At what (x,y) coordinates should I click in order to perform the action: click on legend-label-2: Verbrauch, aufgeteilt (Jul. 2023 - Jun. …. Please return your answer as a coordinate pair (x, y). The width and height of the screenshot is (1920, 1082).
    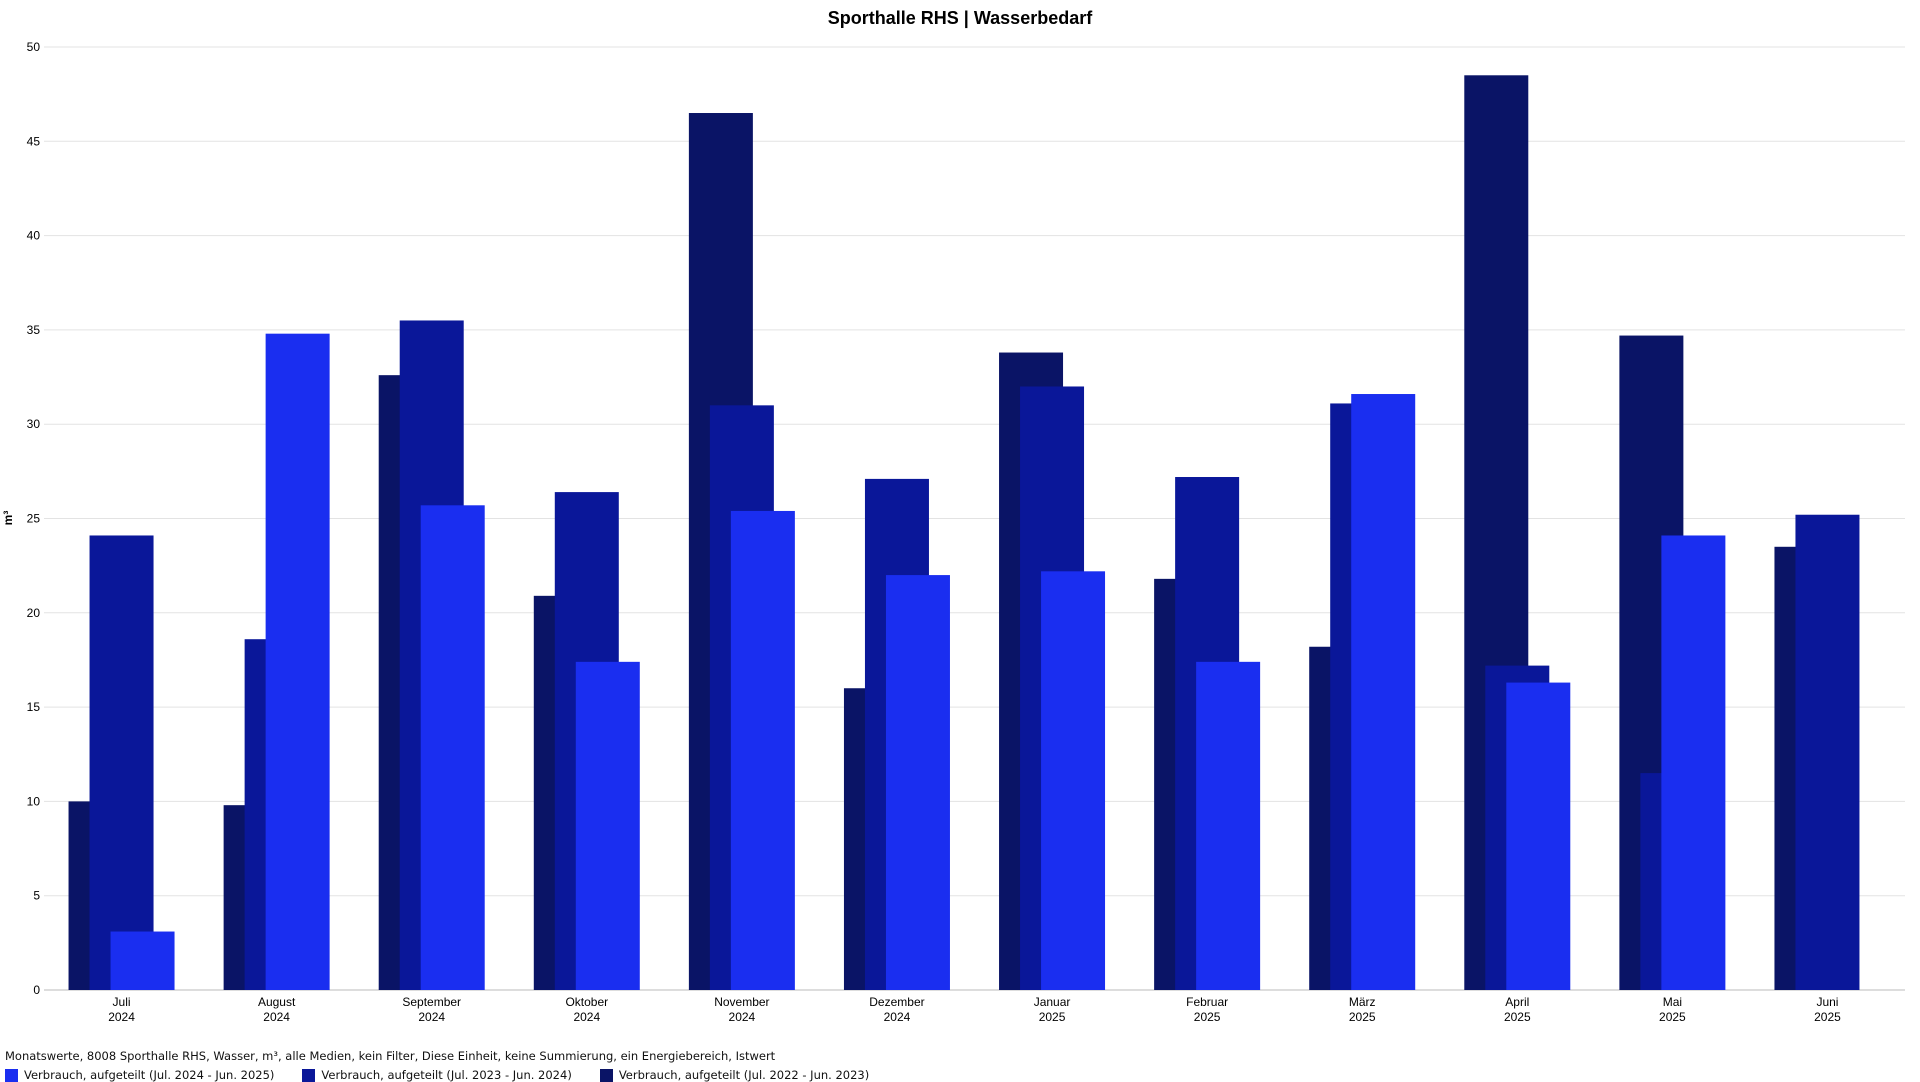
    Looking at the image, I should click on (446, 1075).